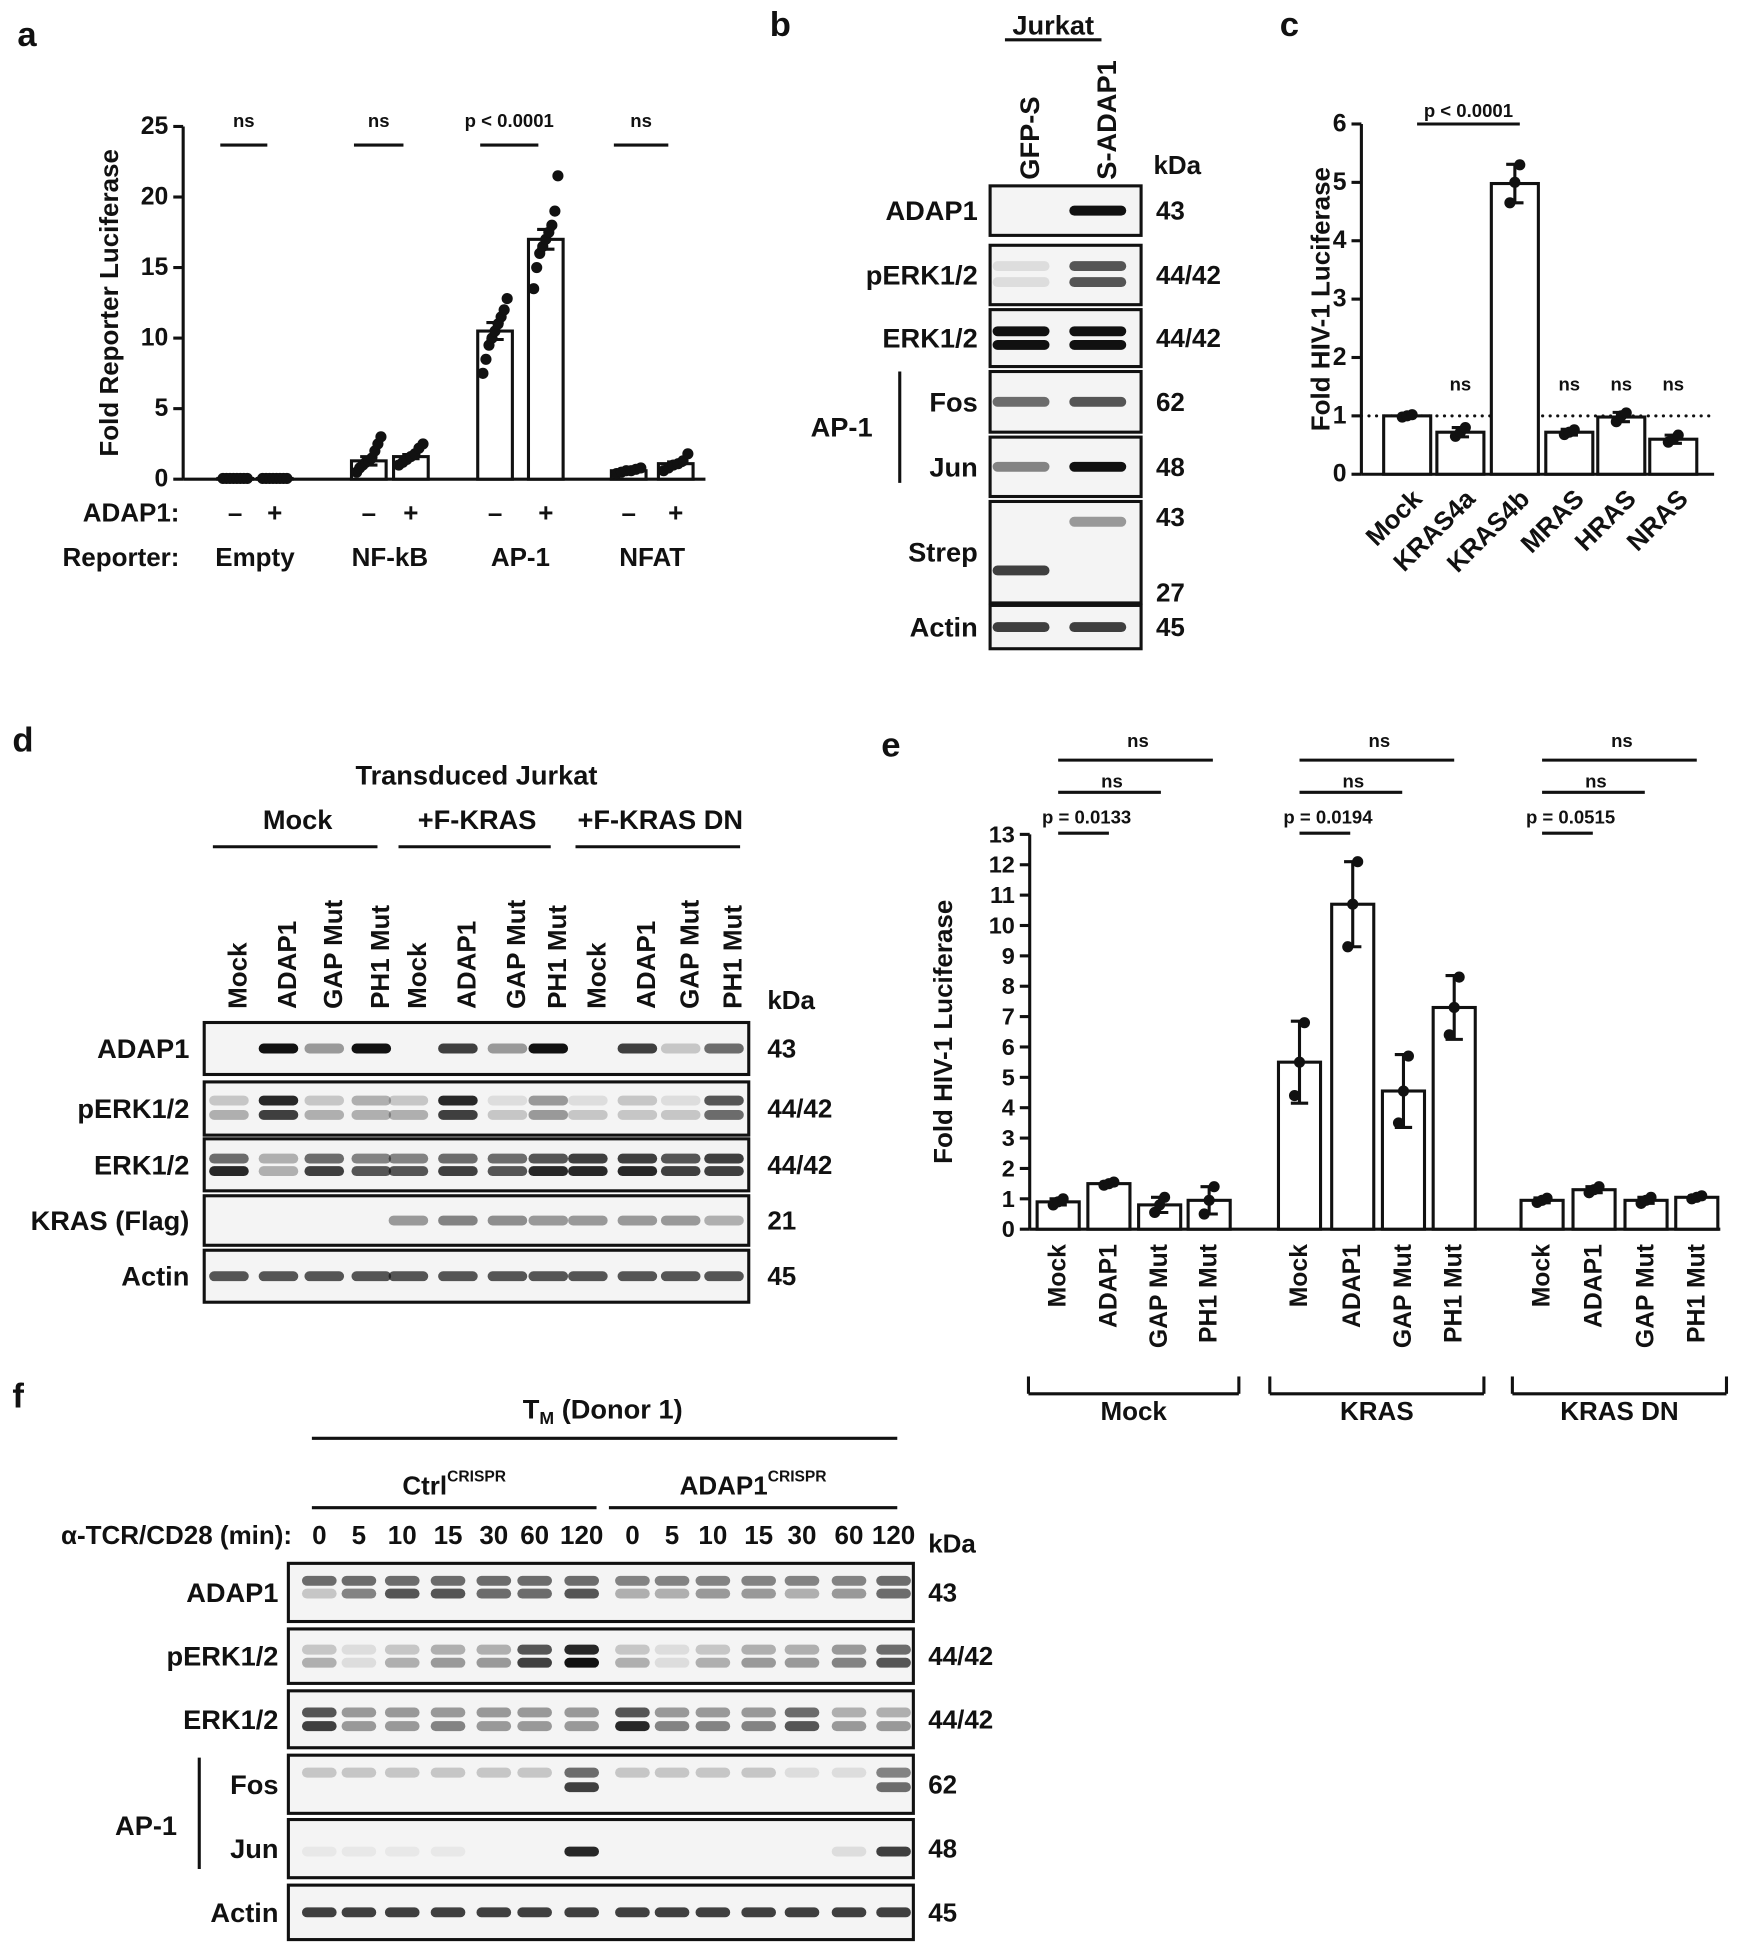 The width and height of the screenshot is (1750, 1946). I want to click on lane-label: 5, so click(359, 1535).